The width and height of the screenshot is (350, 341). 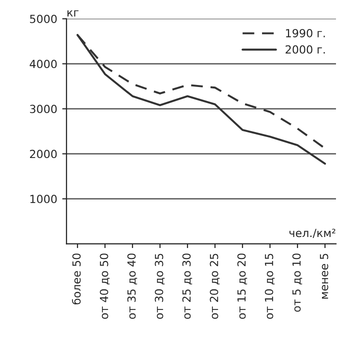 What do you see at coordinates (43, 154) in the screenshot?
I see `y-tick-label: 2000` at bounding box center [43, 154].